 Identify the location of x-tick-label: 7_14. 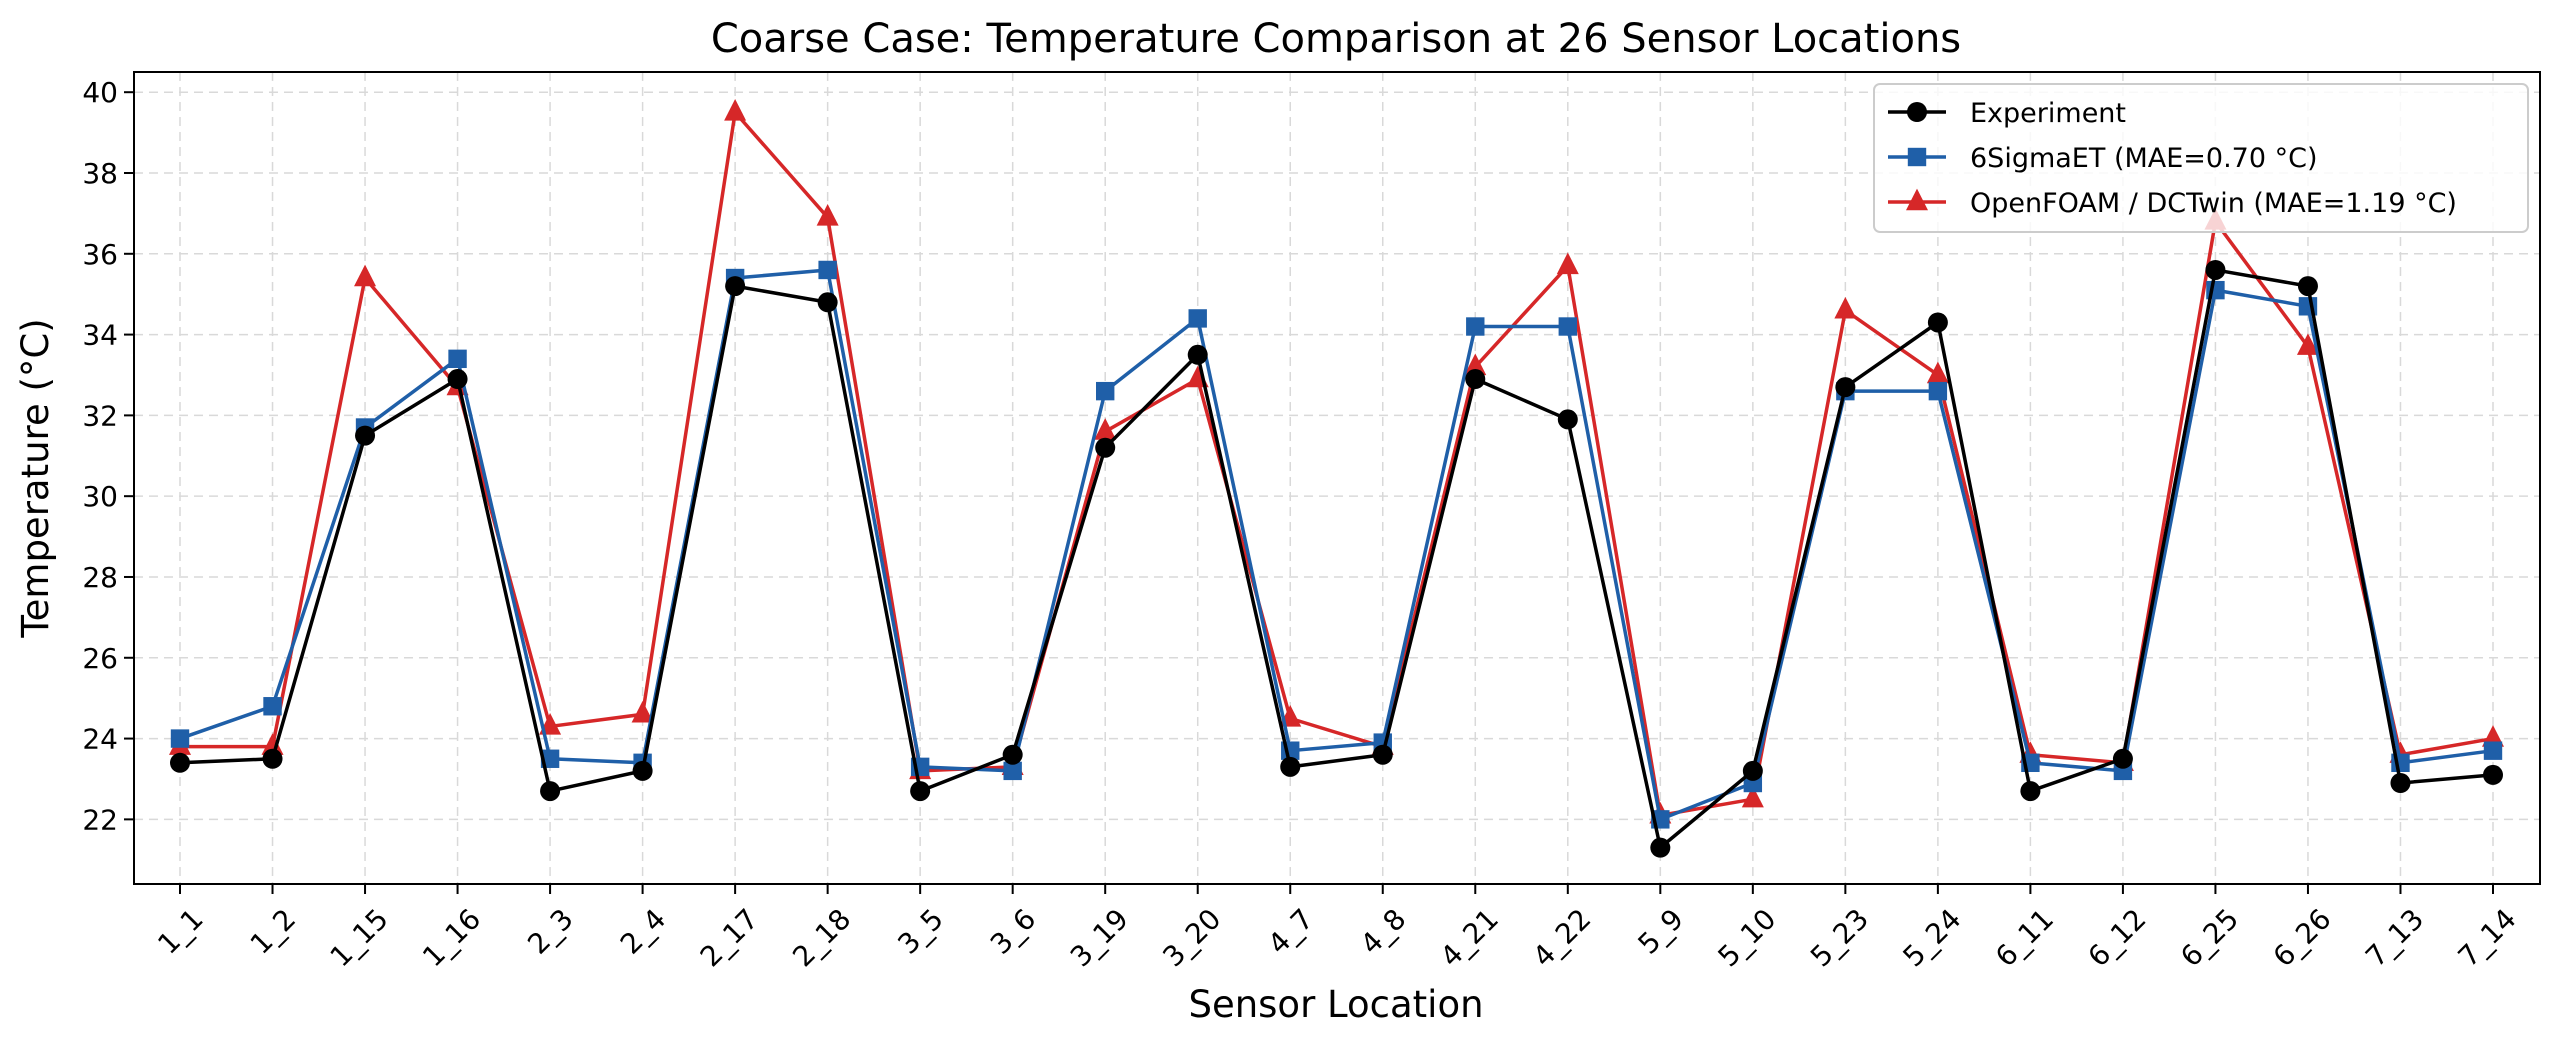
(2487, 937).